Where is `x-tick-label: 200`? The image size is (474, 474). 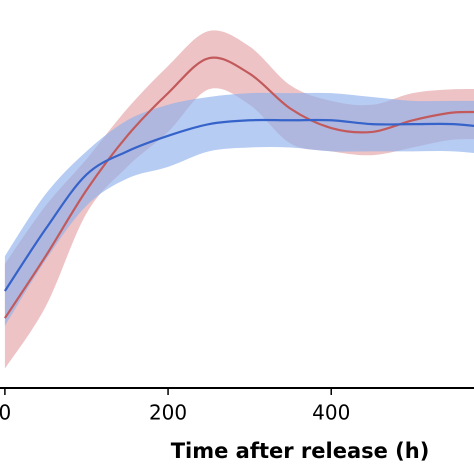 x-tick-label: 200 is located at coordinates (168, 413).